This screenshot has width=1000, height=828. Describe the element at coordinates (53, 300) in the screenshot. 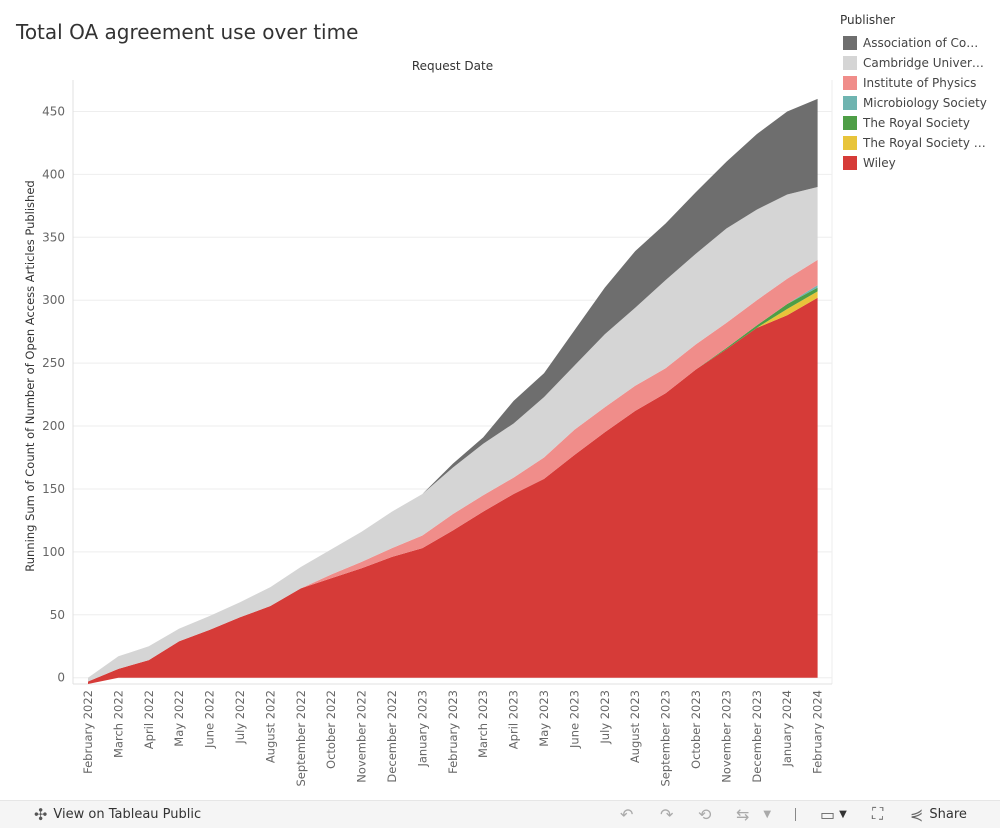

I see `y-tick-label: 300` at that location.